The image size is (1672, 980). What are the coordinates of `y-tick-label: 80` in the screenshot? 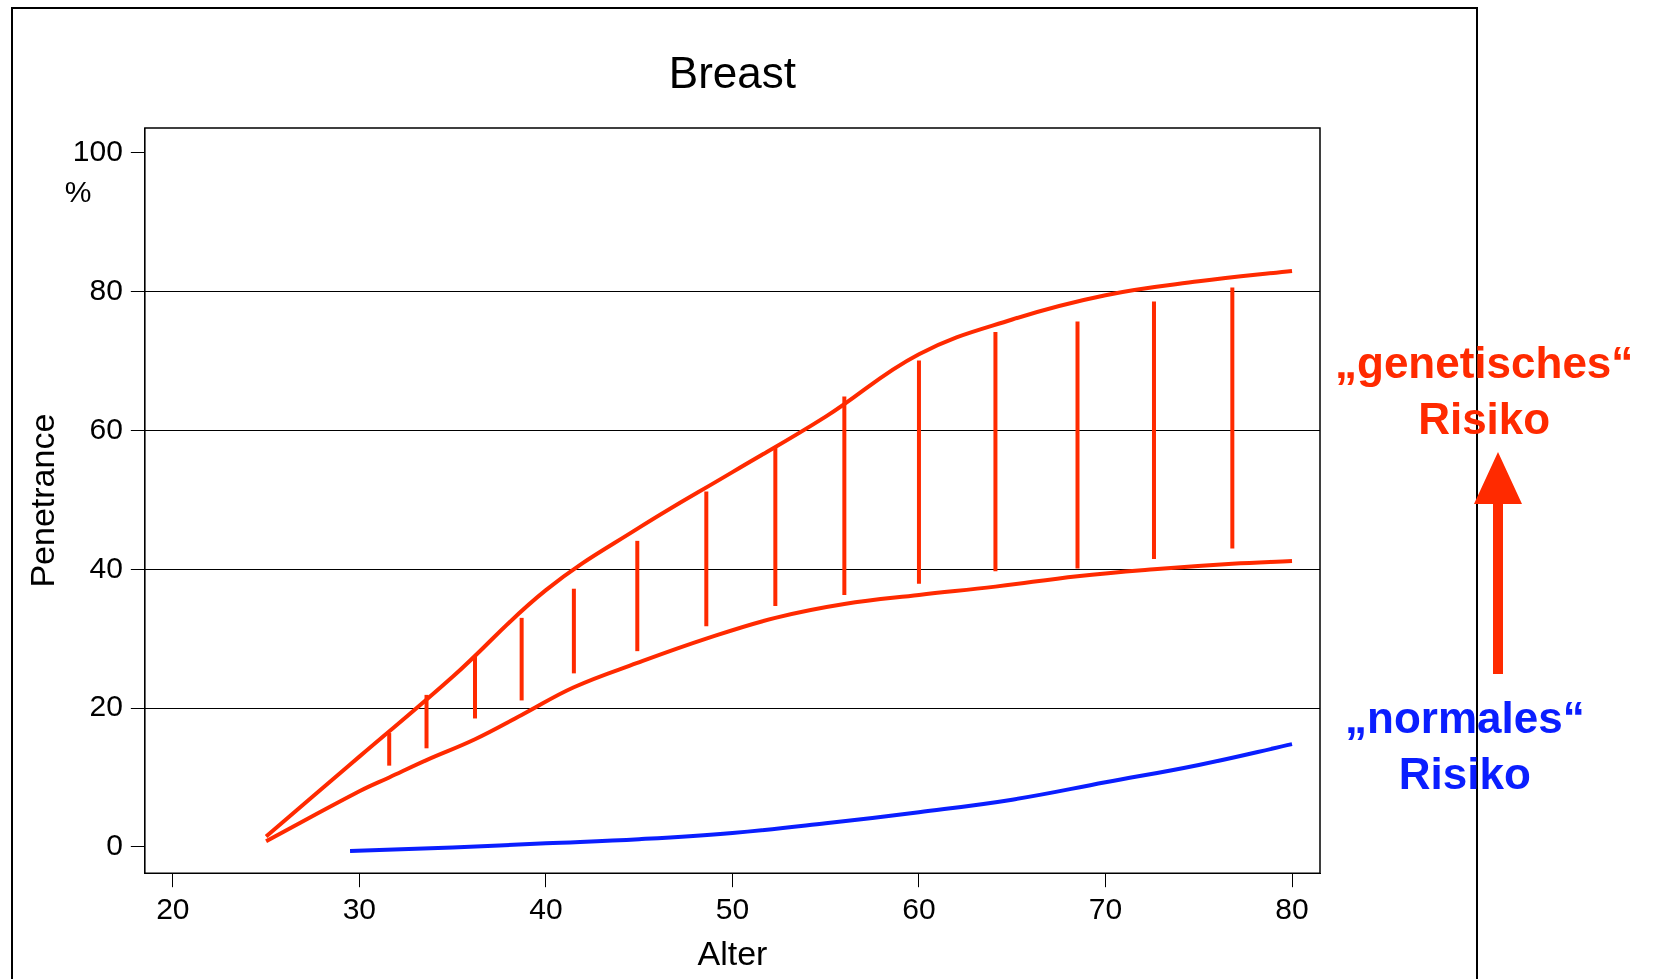 It's located at (106, 290).